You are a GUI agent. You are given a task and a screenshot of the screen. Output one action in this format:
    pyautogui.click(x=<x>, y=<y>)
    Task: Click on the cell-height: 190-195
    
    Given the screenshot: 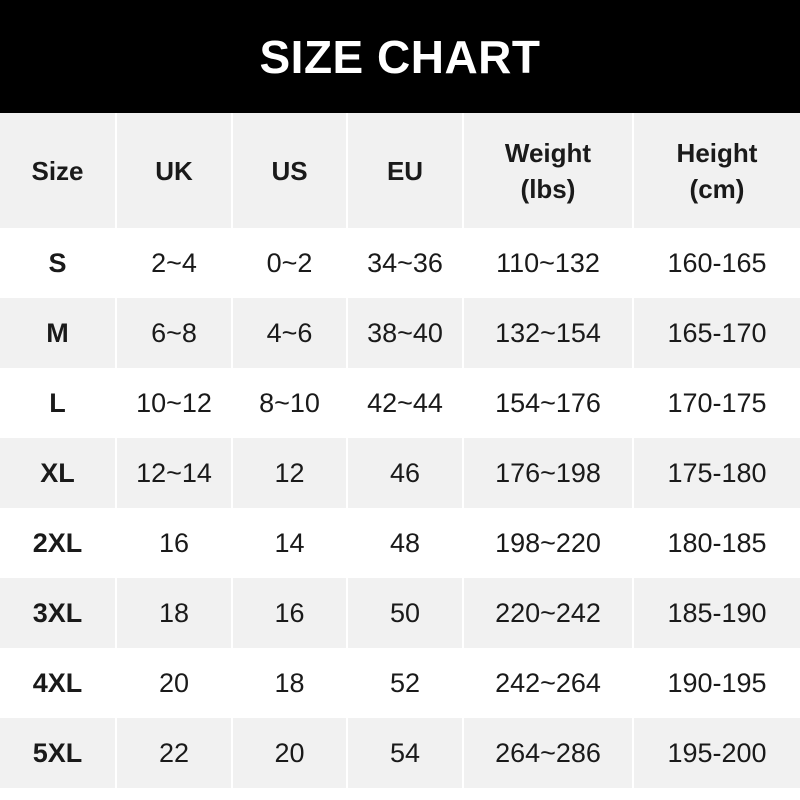 What is the action you would take?
    pyautogui.click(x=716, y=683)
    